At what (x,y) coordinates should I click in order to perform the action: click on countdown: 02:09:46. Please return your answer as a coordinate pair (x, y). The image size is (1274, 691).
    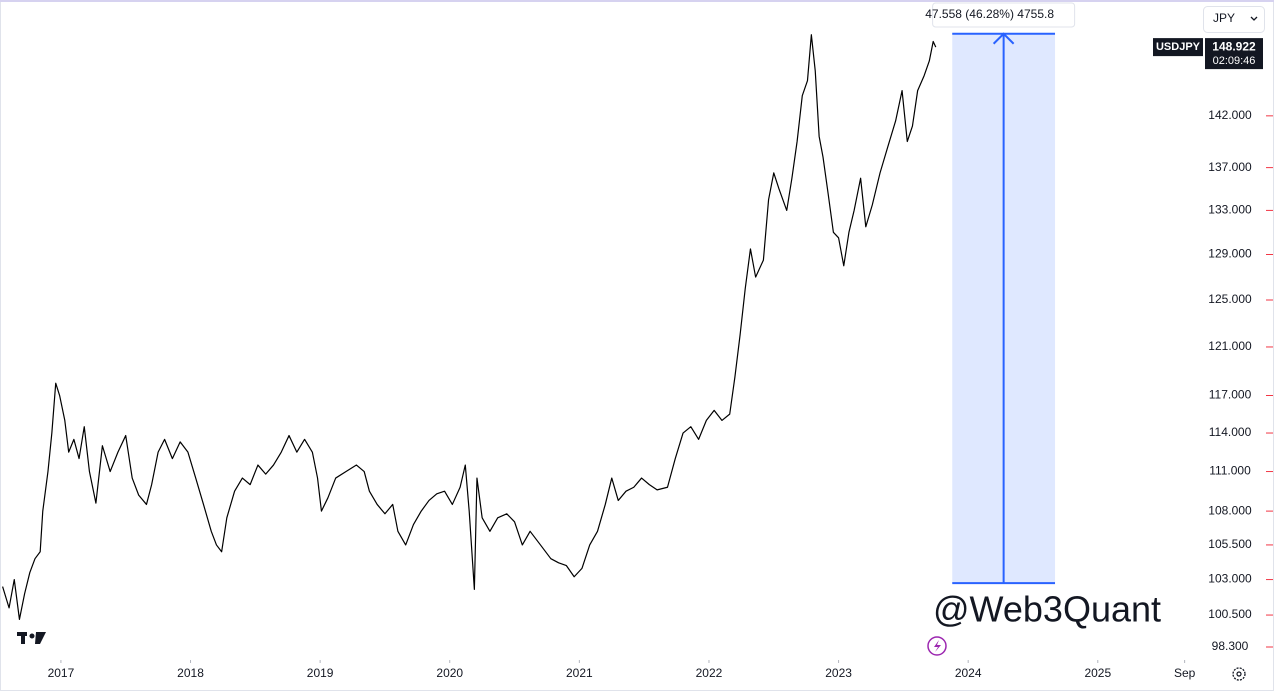
    Looking at the image, I should click on (1234, 61).